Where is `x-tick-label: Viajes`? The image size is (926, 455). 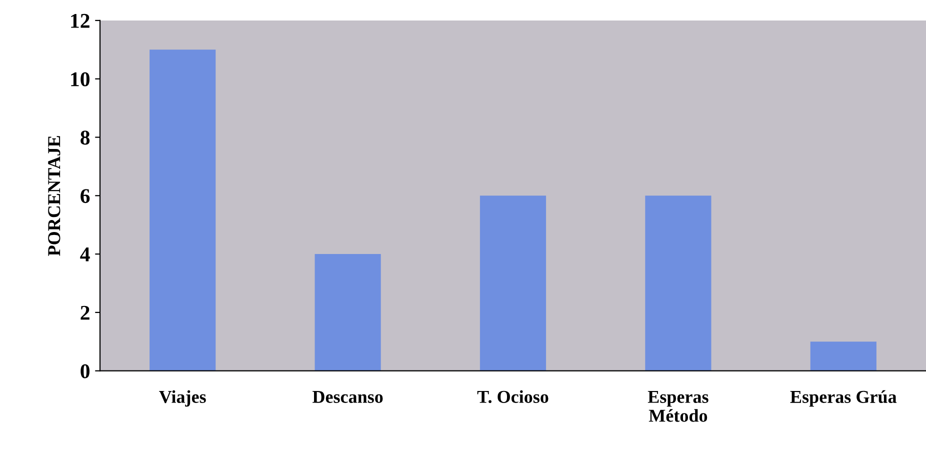 x-tick-label: Viajes is located at coordinates (182, 398).